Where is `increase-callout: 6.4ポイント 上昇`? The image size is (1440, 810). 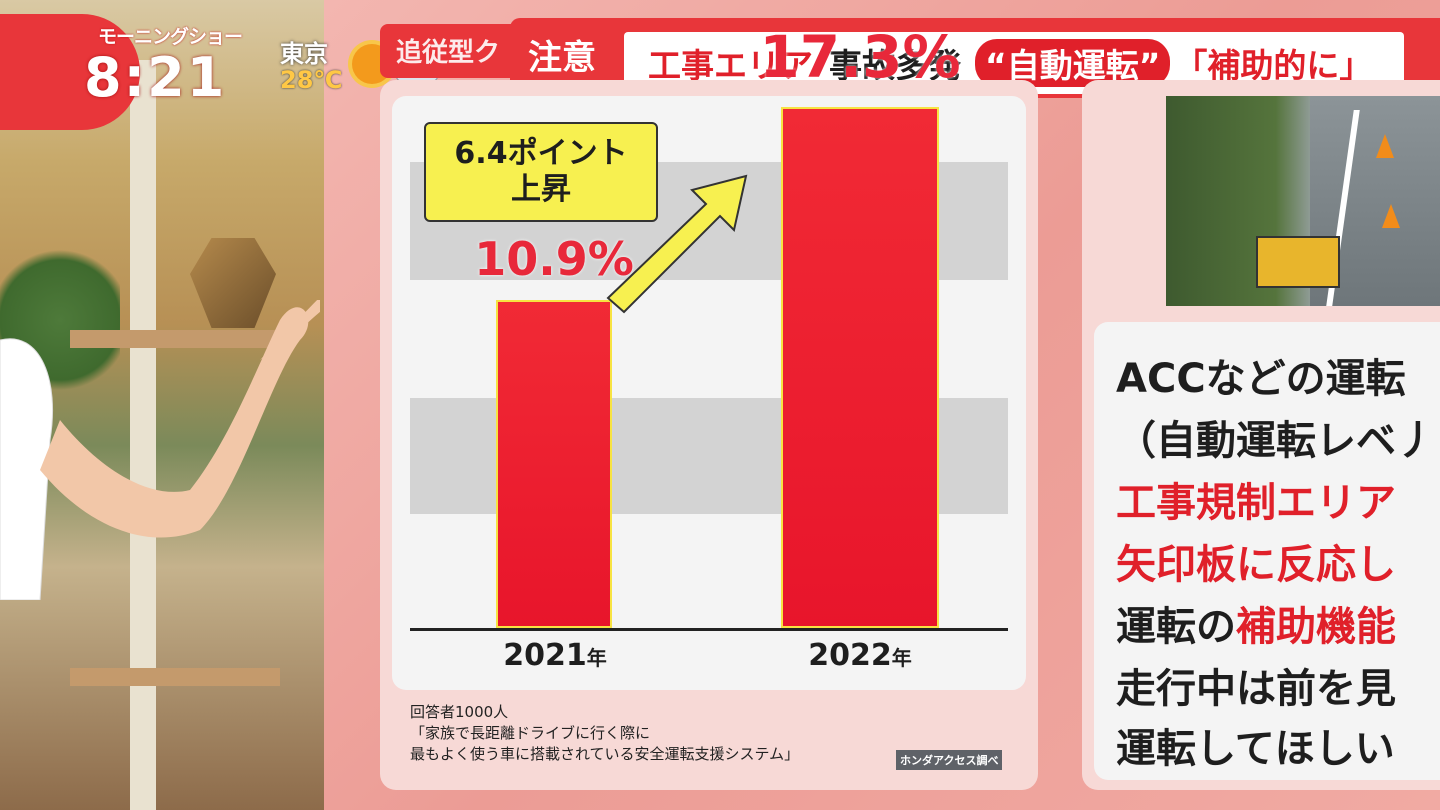
increase-callout: 6.4ポイント 上昇 is located at coordinates (541, 172).